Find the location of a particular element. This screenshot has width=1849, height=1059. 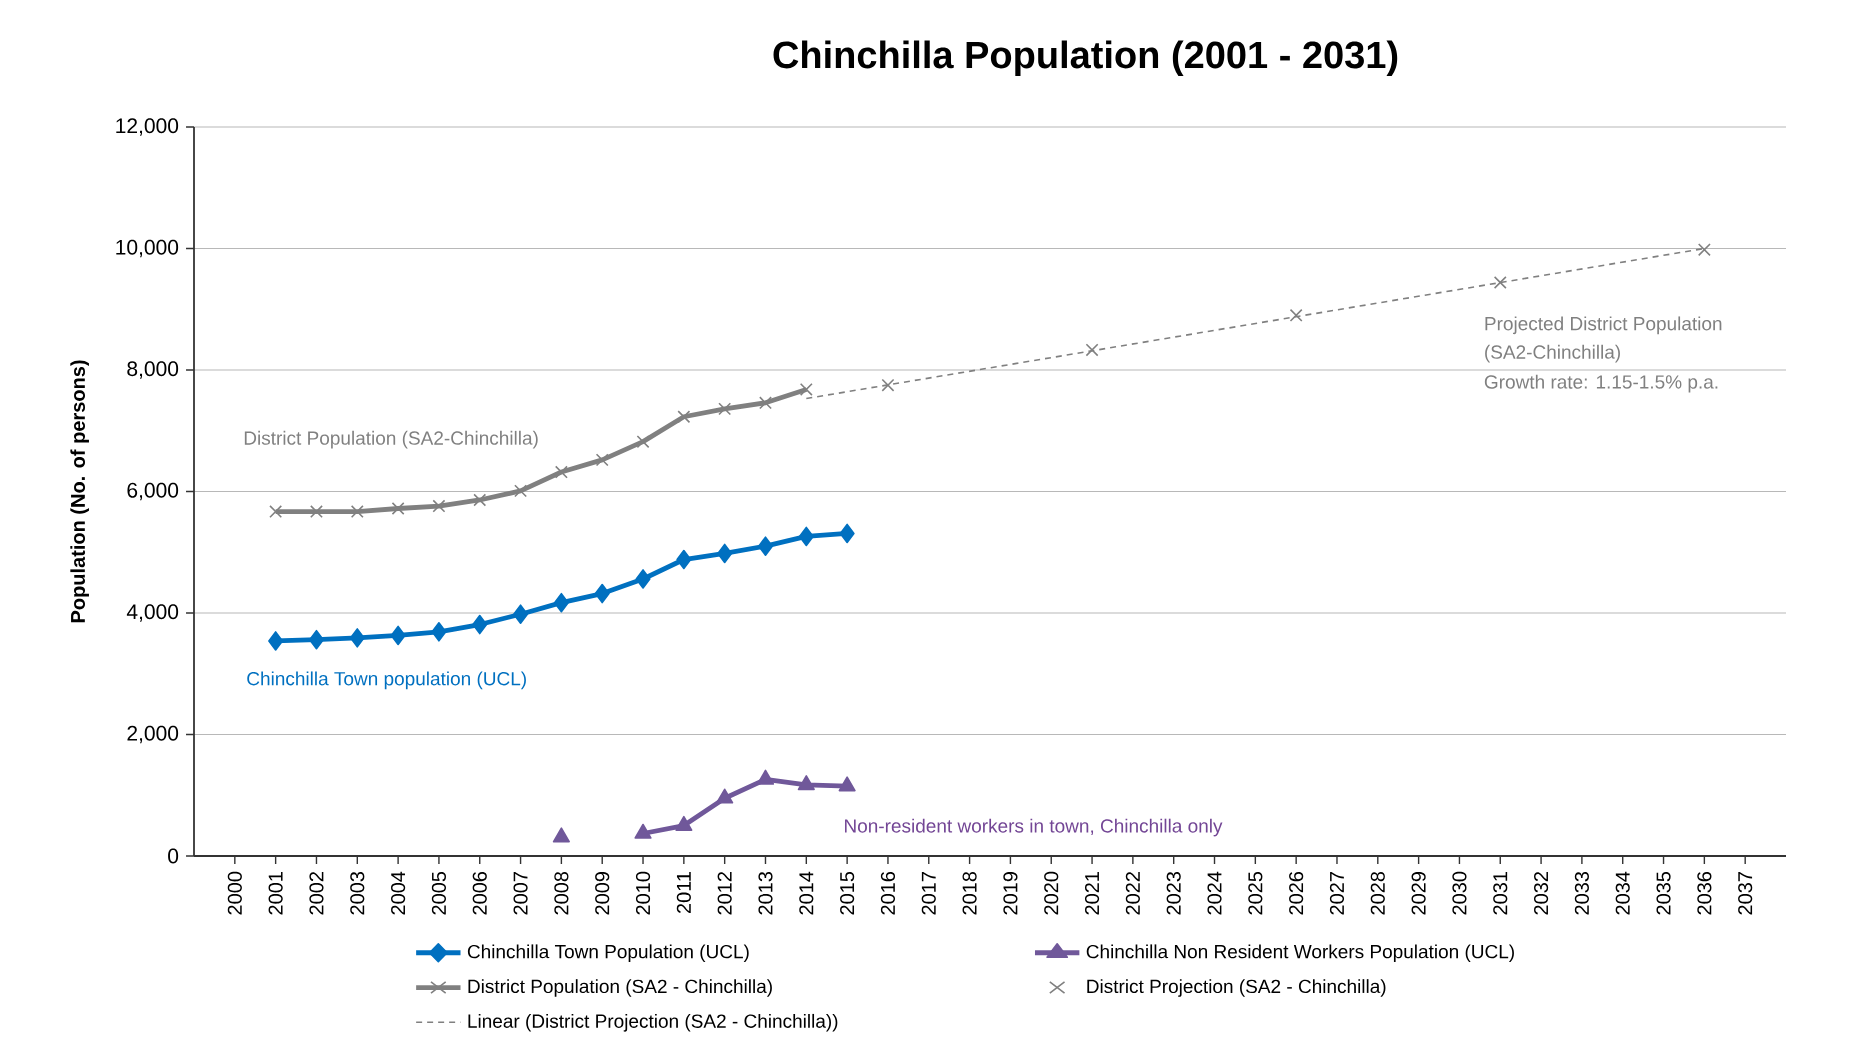

x-tick-label: 2018 is located at coordinates (969, 893).